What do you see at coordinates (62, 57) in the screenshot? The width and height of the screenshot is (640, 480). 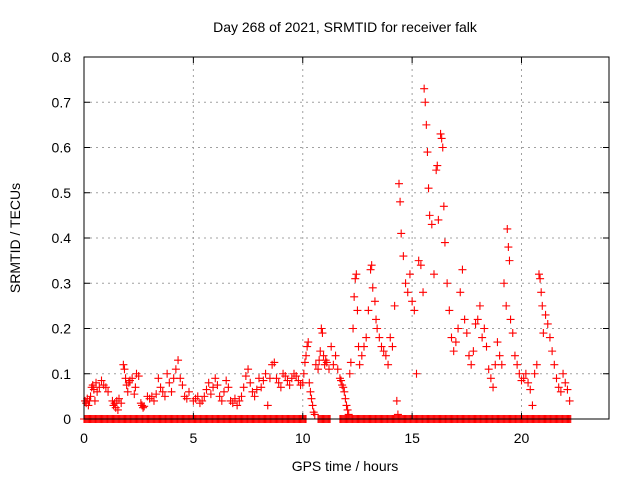 I see `y-tick-label: 0.8` at bounding box center [62, 57].